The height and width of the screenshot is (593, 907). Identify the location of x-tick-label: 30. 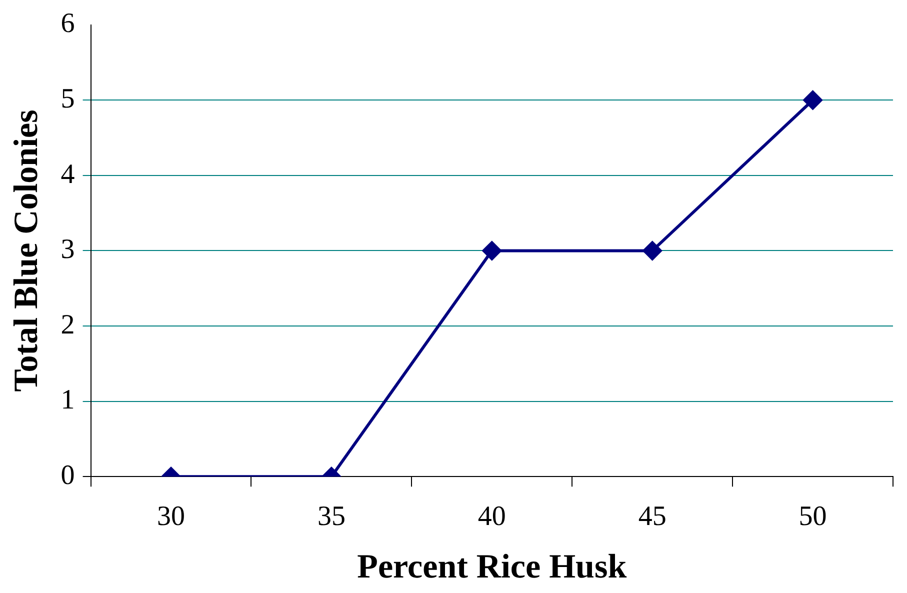
(171, 516).